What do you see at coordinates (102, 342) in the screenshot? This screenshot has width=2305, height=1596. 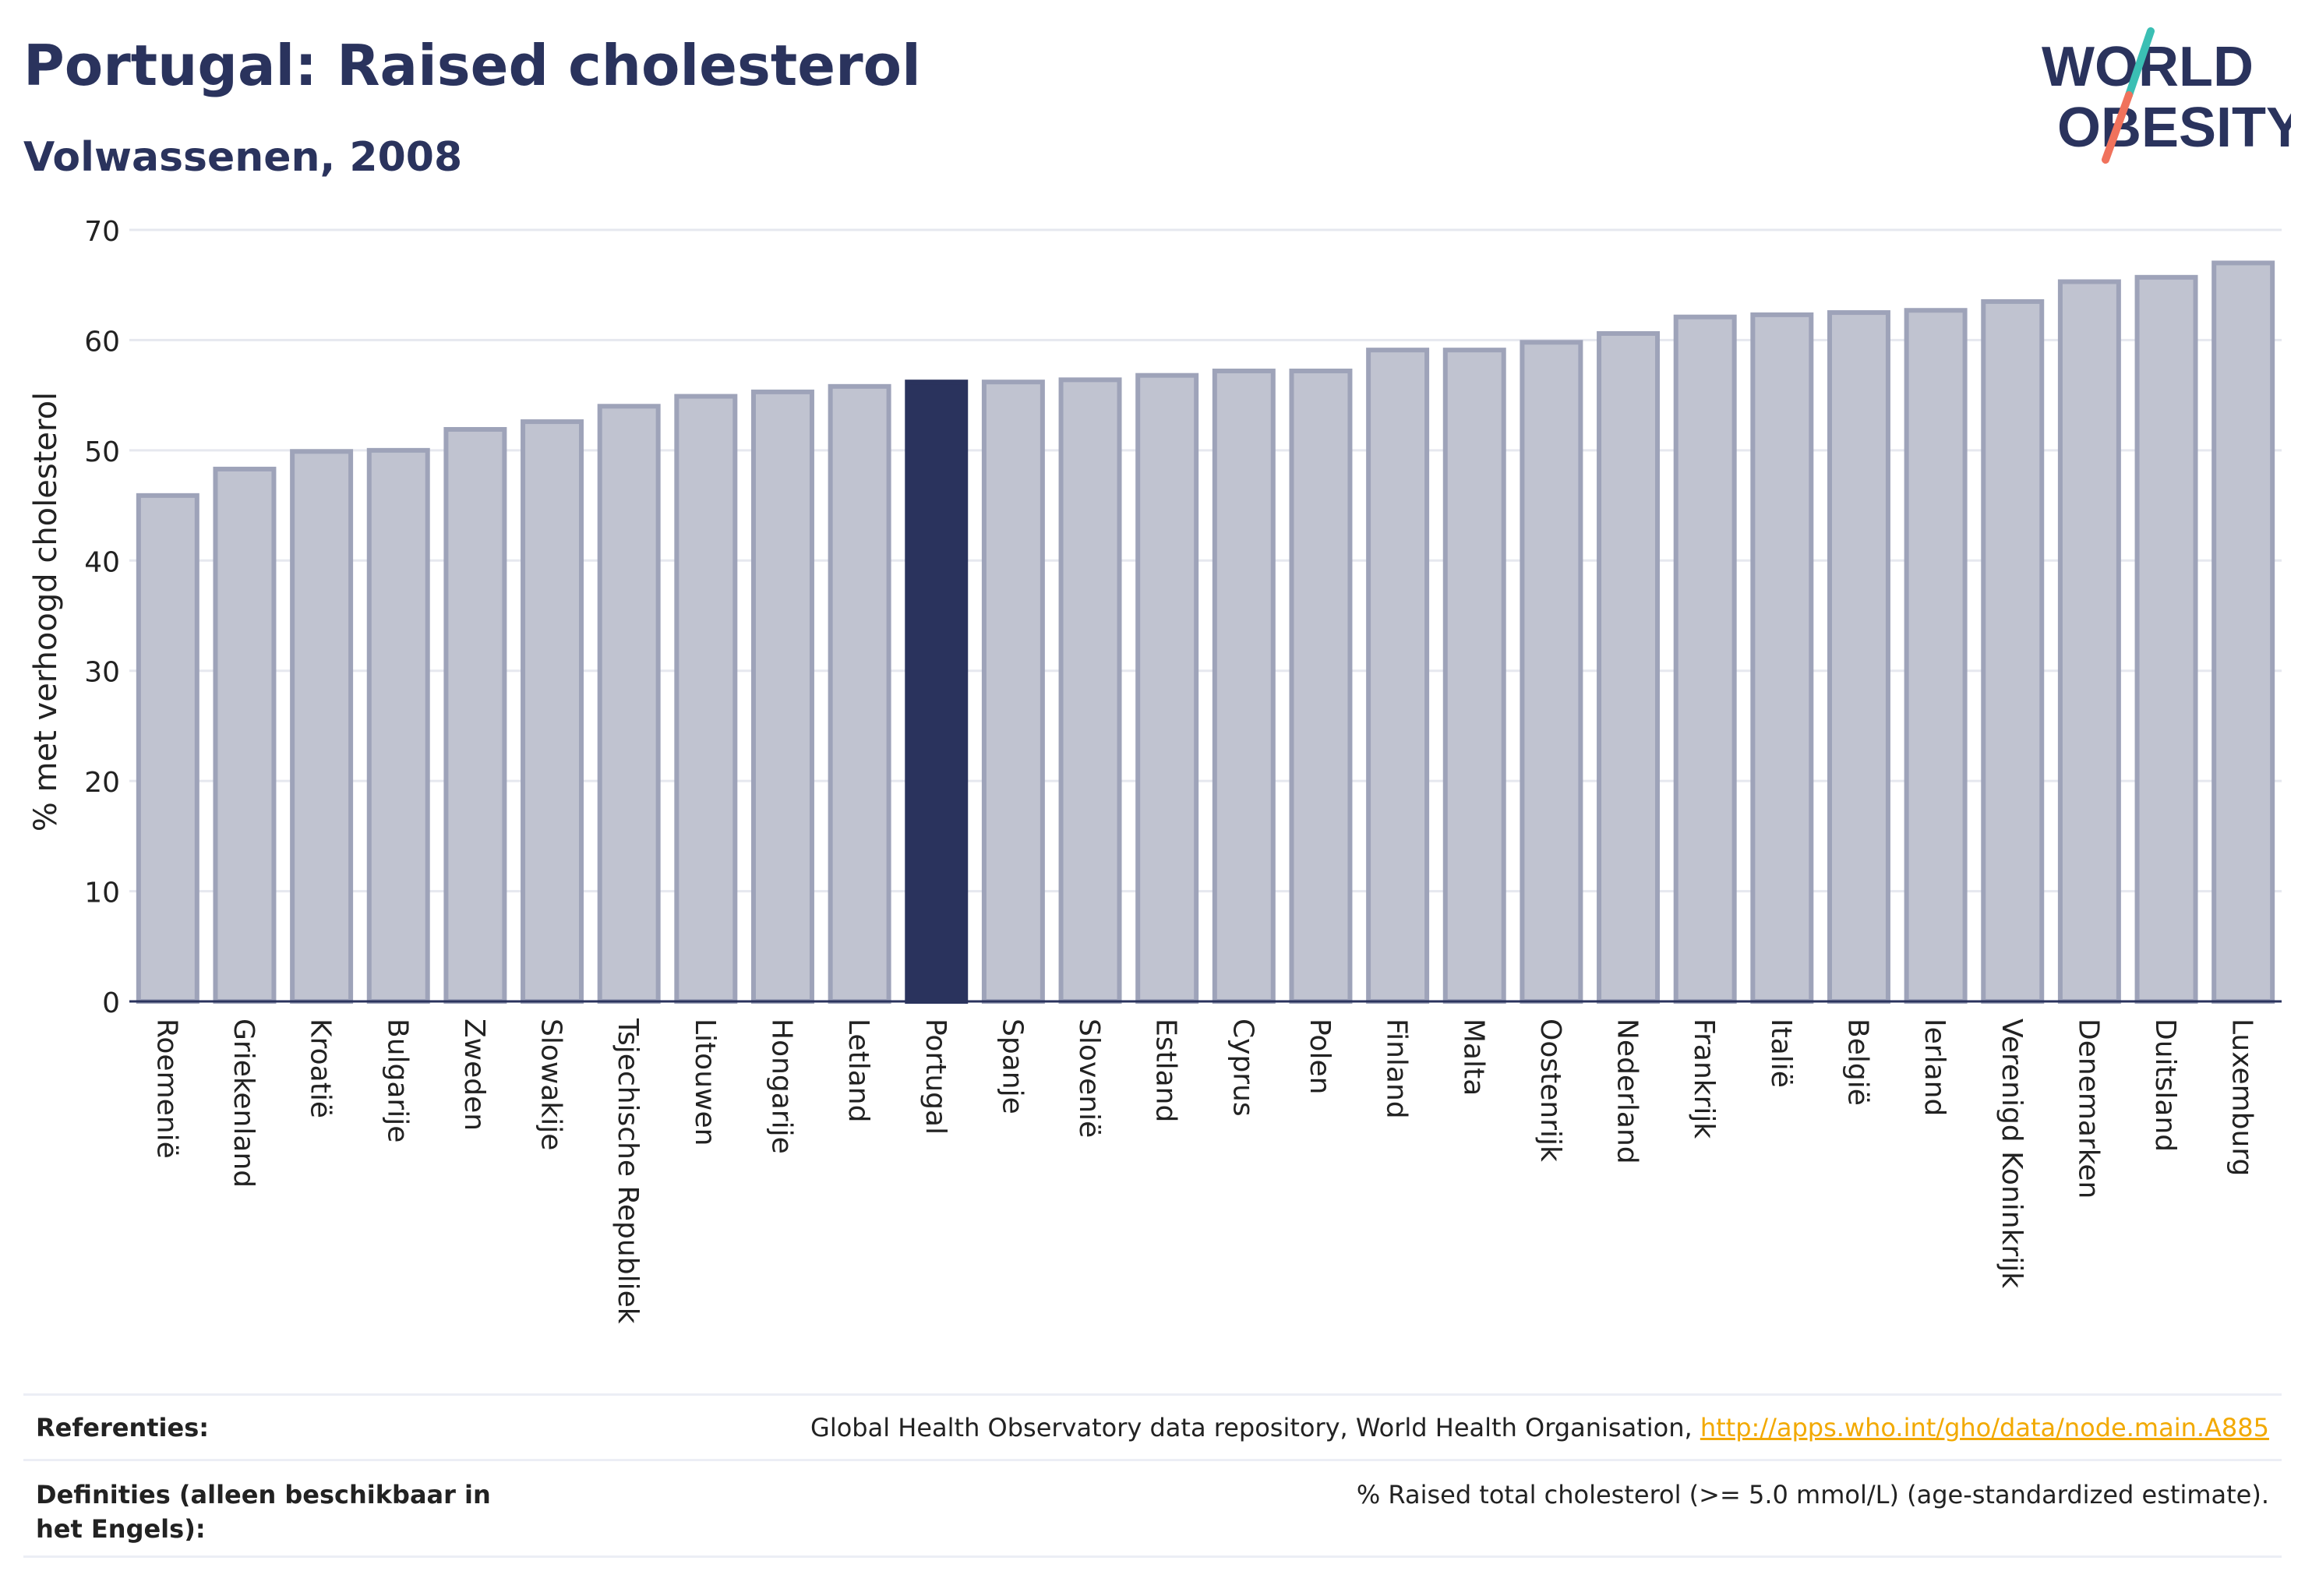 I see `y-tick-label: 60` at bounding box center [102, 342].